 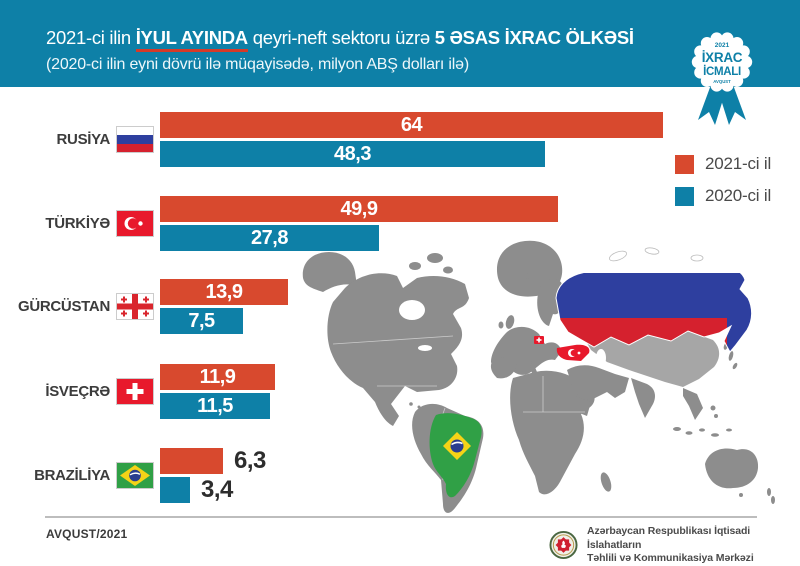 I want to click on footer-divider, so click(x=401, y=517).